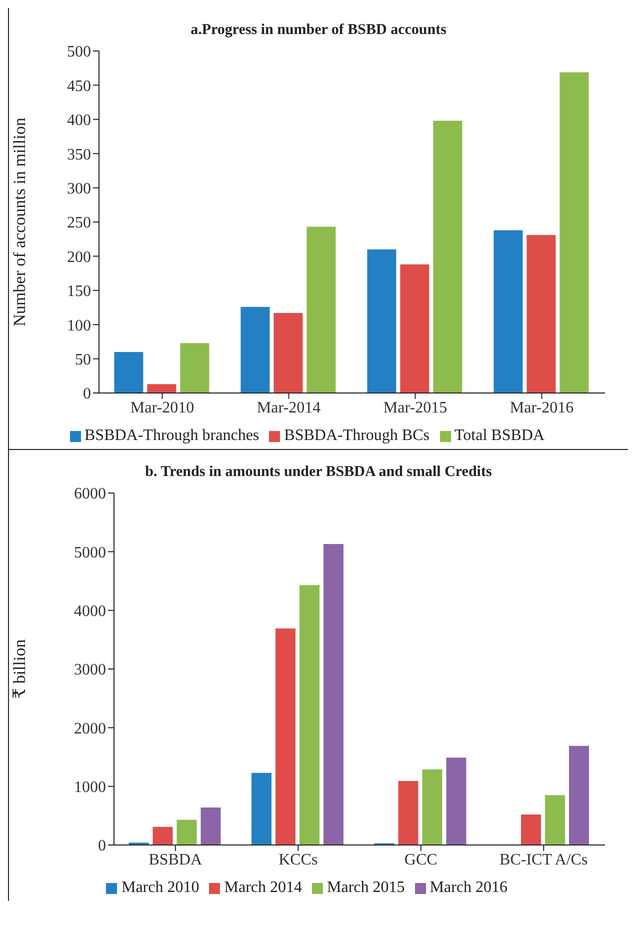 This screenshot has width=633, height=936. I want to click on y-tick-label: 500, so click(79, 52).